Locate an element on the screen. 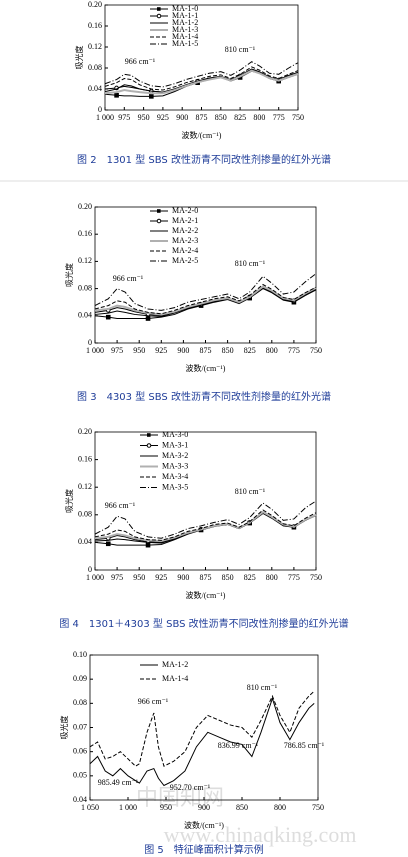  legend-label: MA-3-4 is located at coordinates (175, 476).